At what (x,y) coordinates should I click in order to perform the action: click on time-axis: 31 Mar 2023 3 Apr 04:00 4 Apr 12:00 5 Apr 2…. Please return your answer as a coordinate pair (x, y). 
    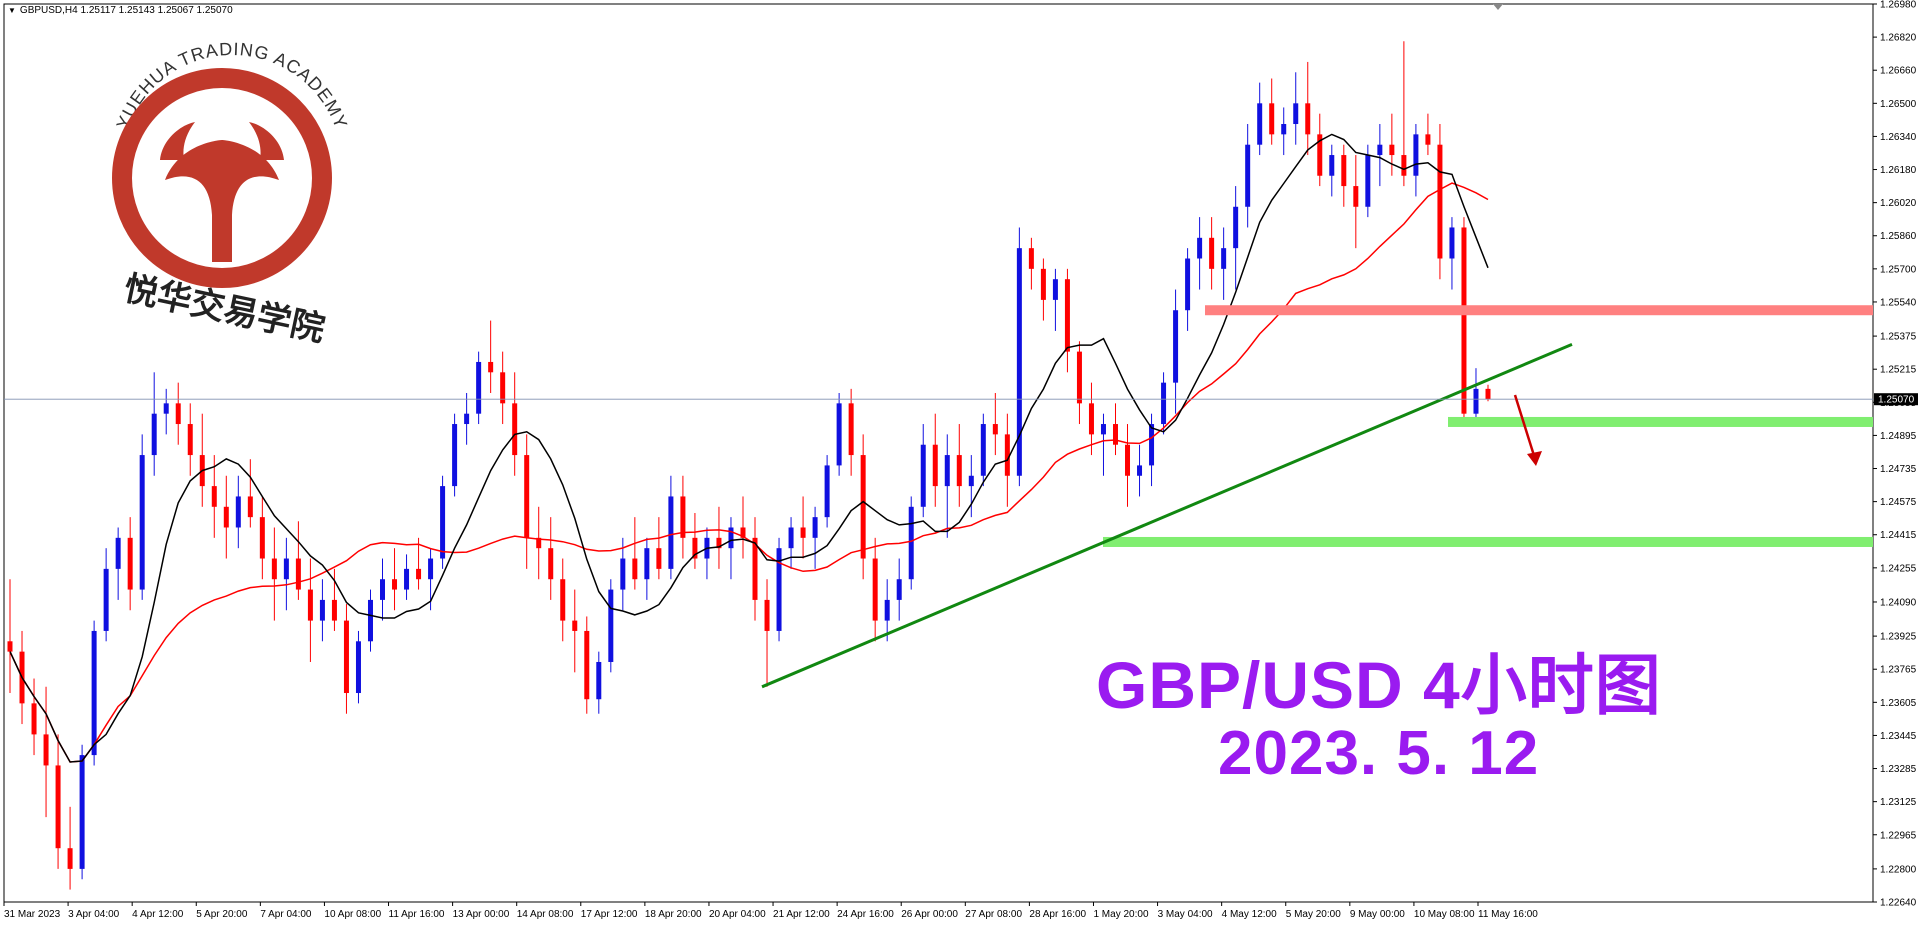
    Looking at the image, I should click on (770, 911).